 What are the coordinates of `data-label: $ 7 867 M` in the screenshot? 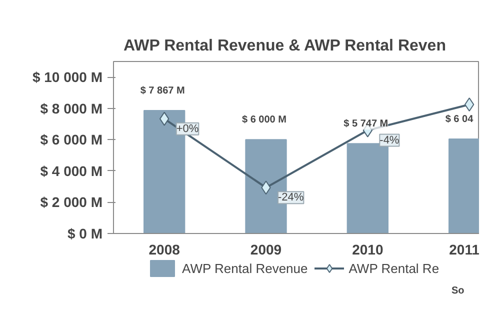 It's located at (162, 90).